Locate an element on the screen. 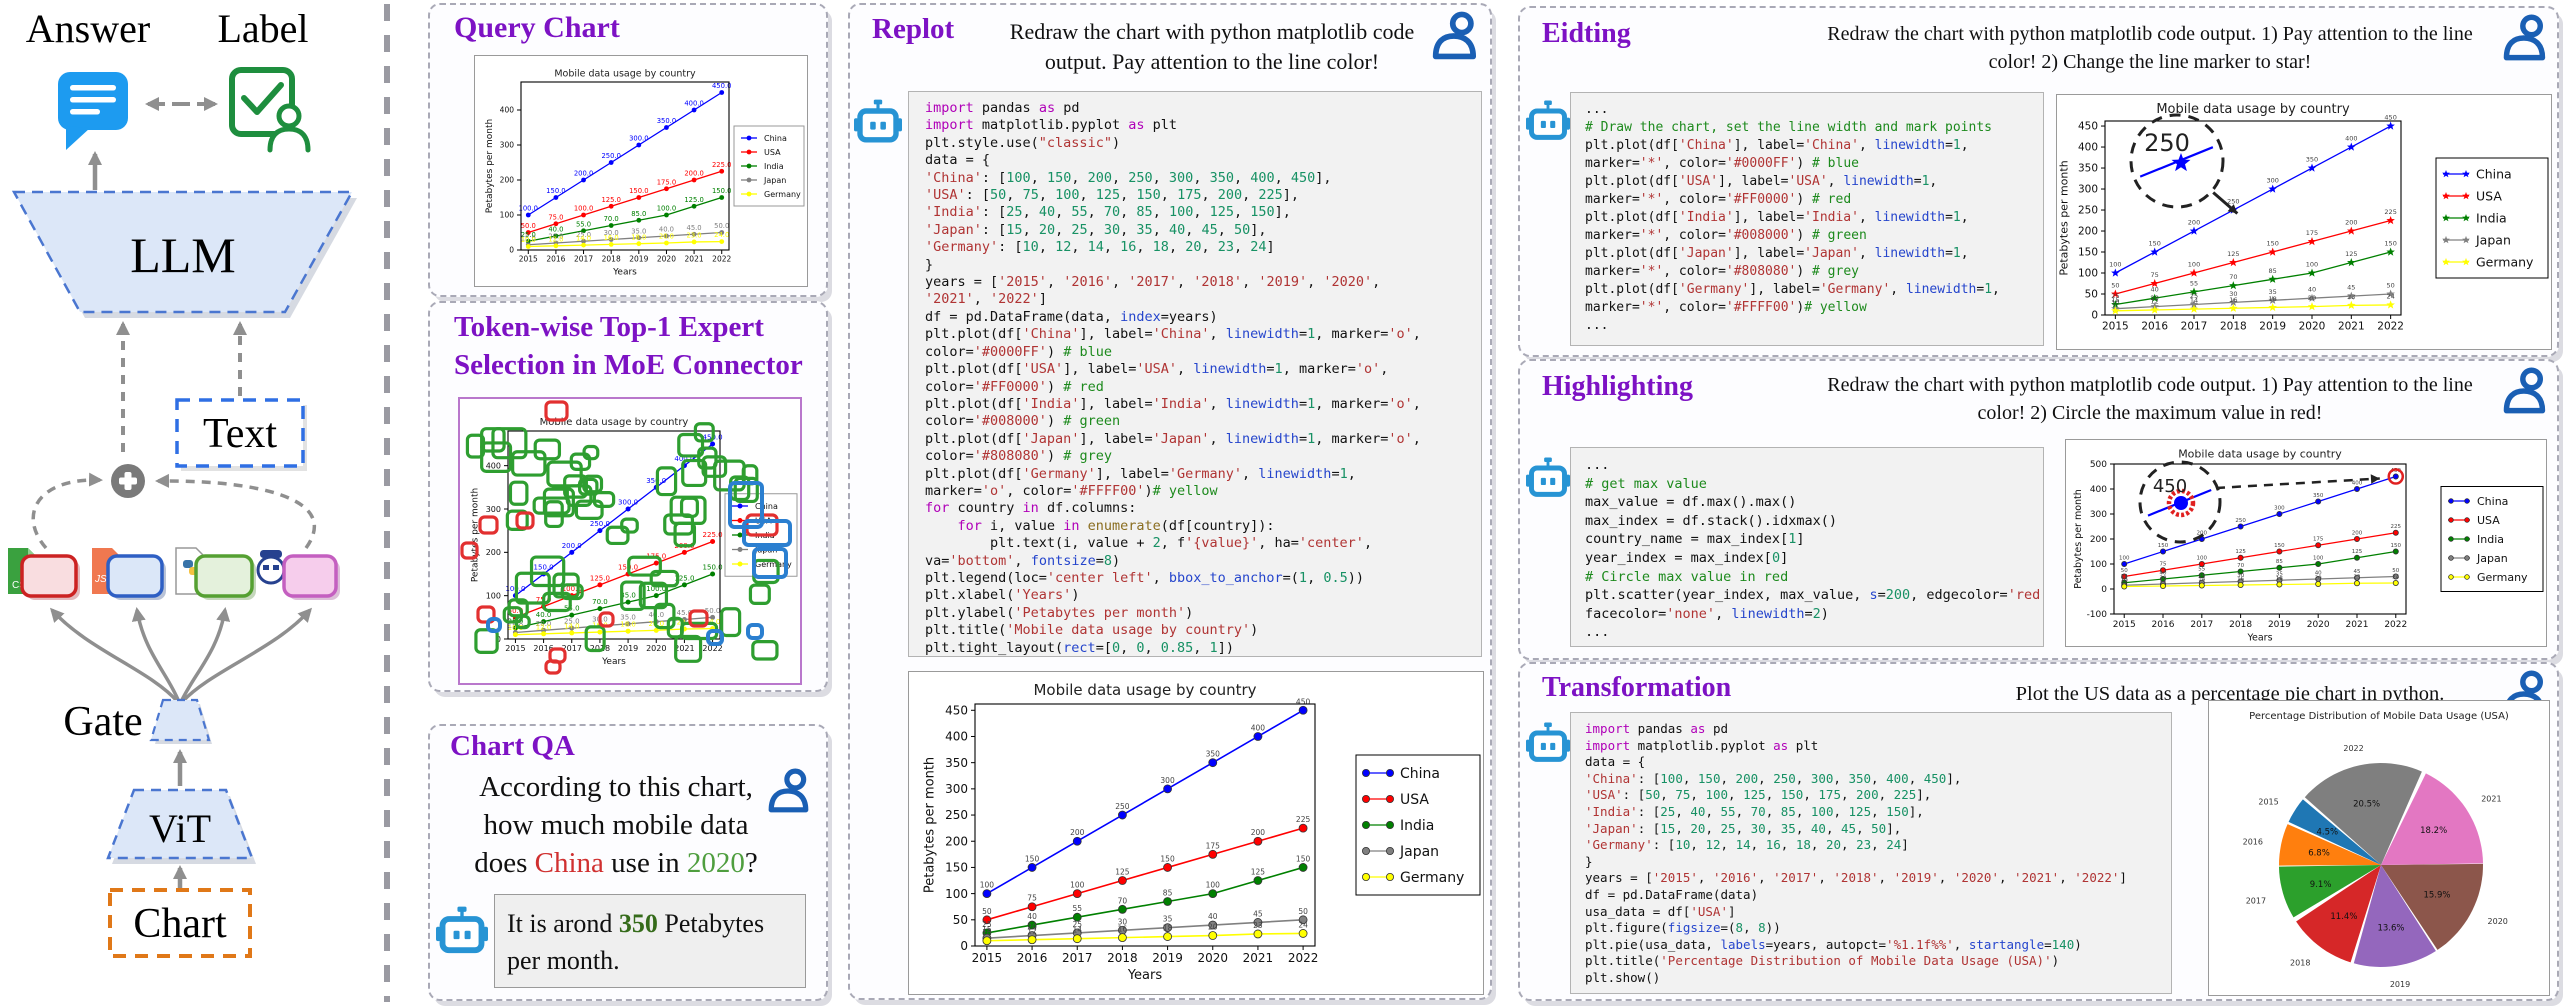 The image size is (2563, 1006). svg-text: 2016 is located at coordinates (543, 648).